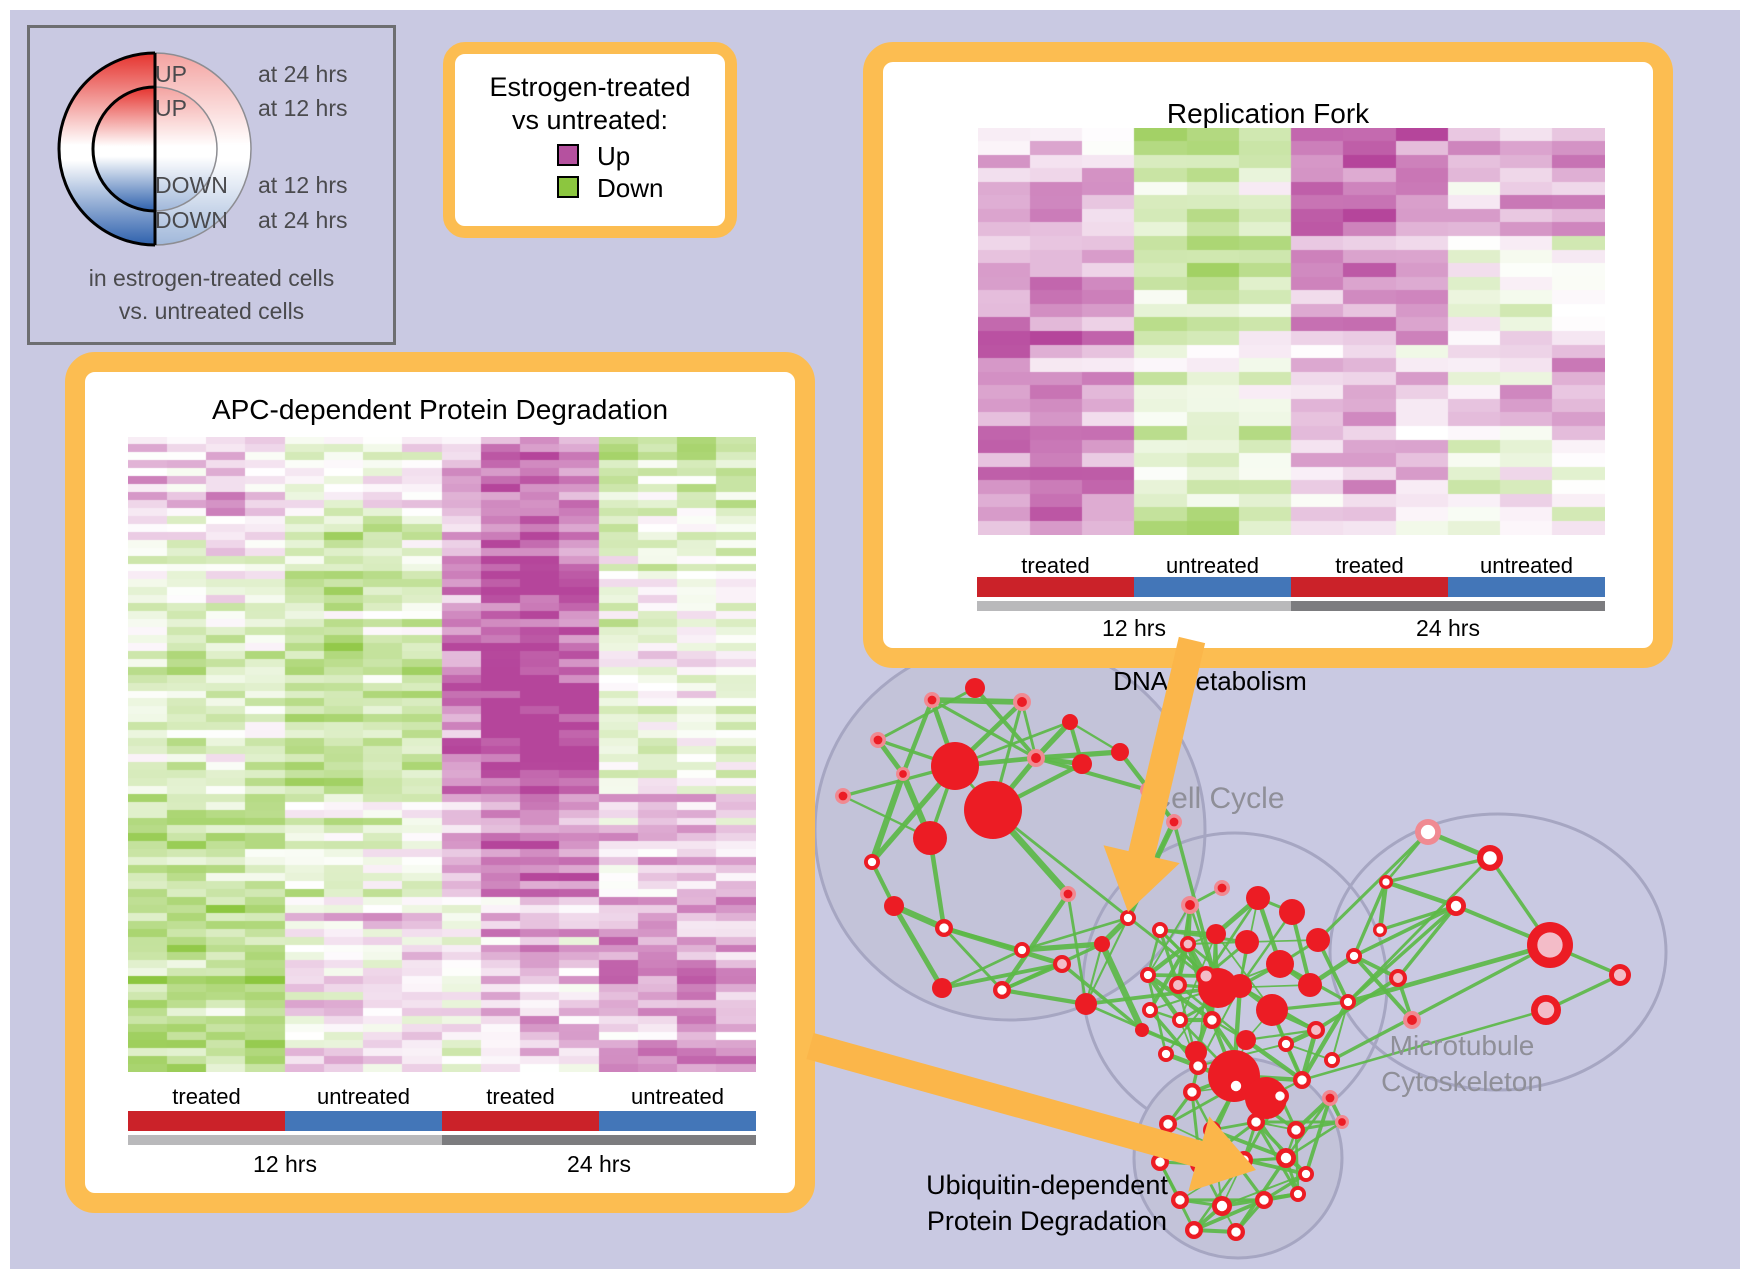 Image resolution: width=1750 pixels, height=1279 pixels. Describe the element at coordinates (1210, 681) in the screenshot. I see `dna-metabolism-label: DNA Metabolism` at that location.